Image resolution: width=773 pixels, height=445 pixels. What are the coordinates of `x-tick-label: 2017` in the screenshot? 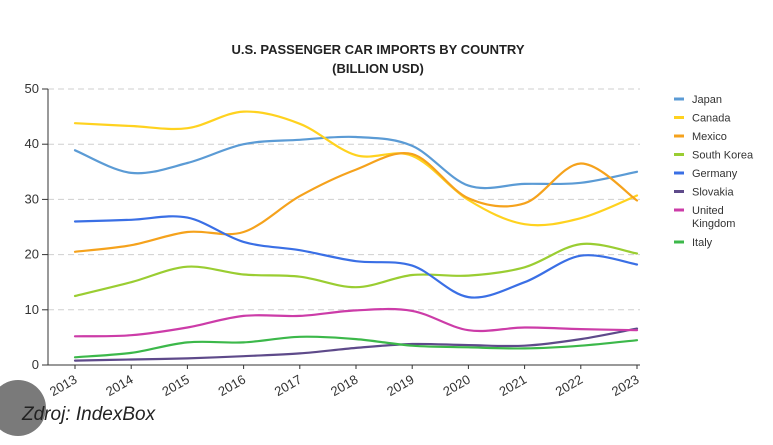 It's located at (288, 385).